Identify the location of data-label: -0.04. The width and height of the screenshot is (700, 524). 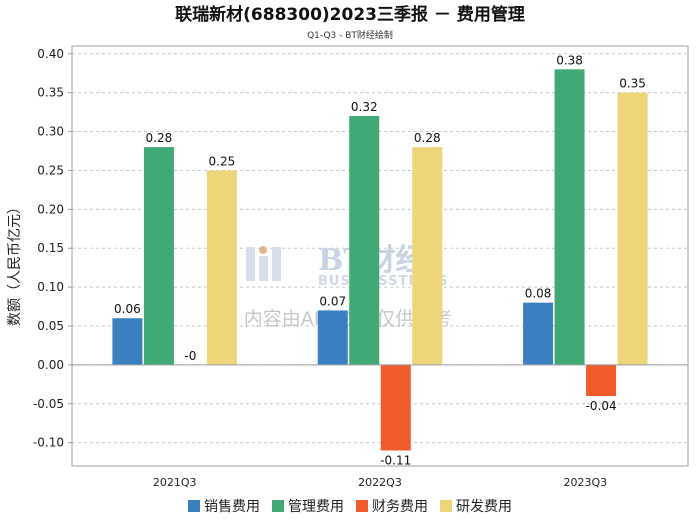
(601, 406).